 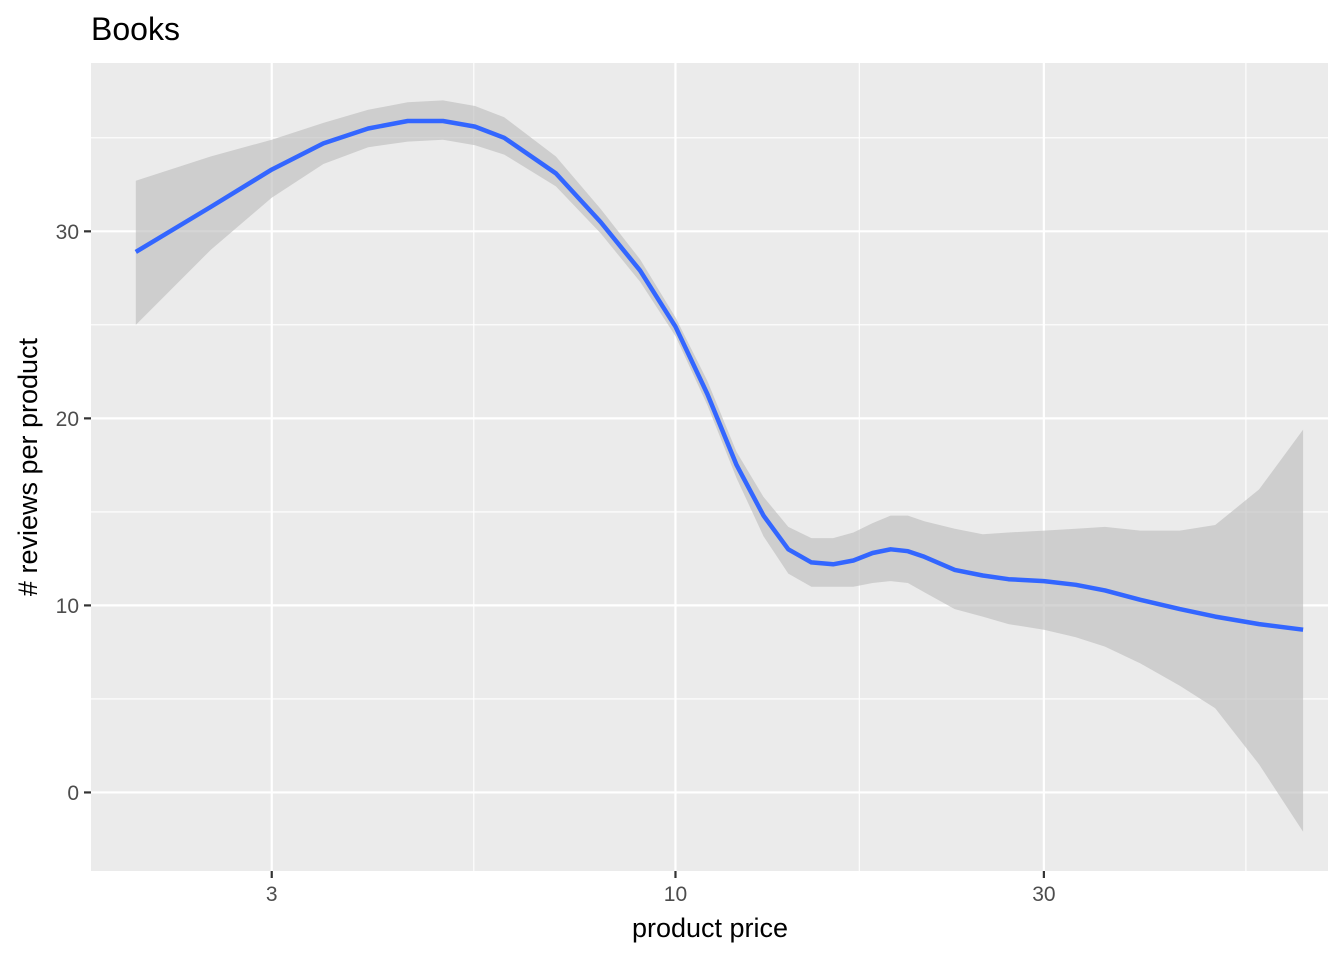 What do you see at coordinates (73, 793) in the screenshot?
I see `y-tick-label: 0` at bounding box center [73, 793].